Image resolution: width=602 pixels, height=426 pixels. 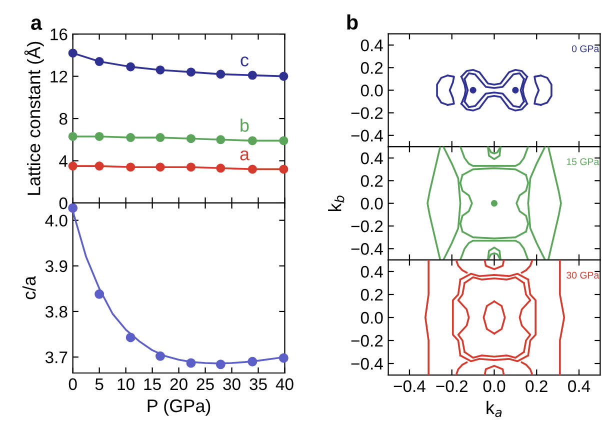 What do you see at coordinates (452, 386) in the screenshot?
I see `x-tick-label: −0.2` at bounding box center [452, 386].